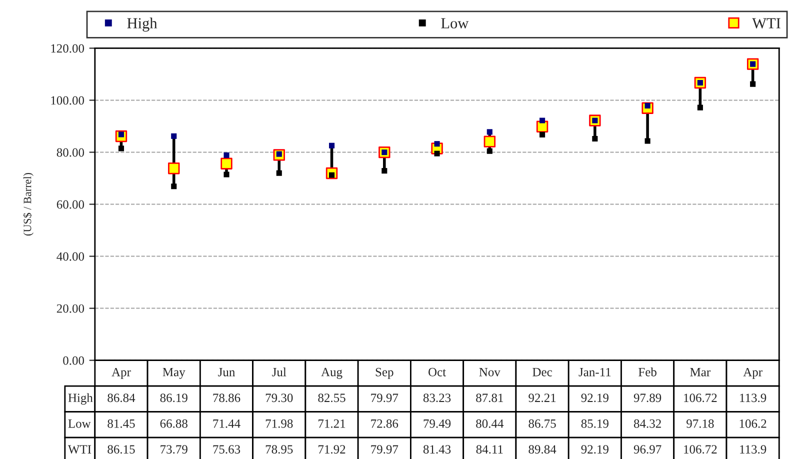 This screenshot has width=791, height=459. Describe the element at coordinates (332, 449) in the screenshot. I see `data-label: 71.92` at that location.